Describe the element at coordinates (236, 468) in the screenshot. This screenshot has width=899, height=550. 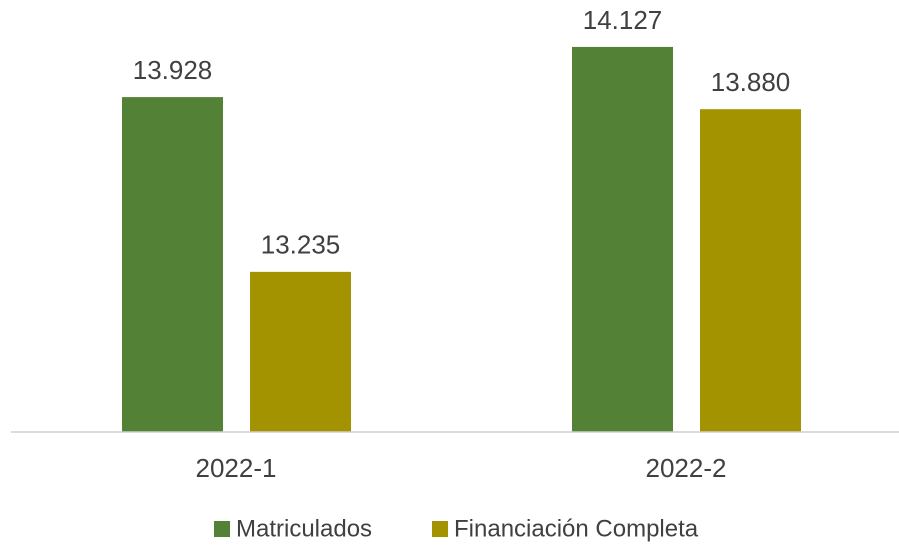
I see `x-tick-label: 2022-1` at that location.